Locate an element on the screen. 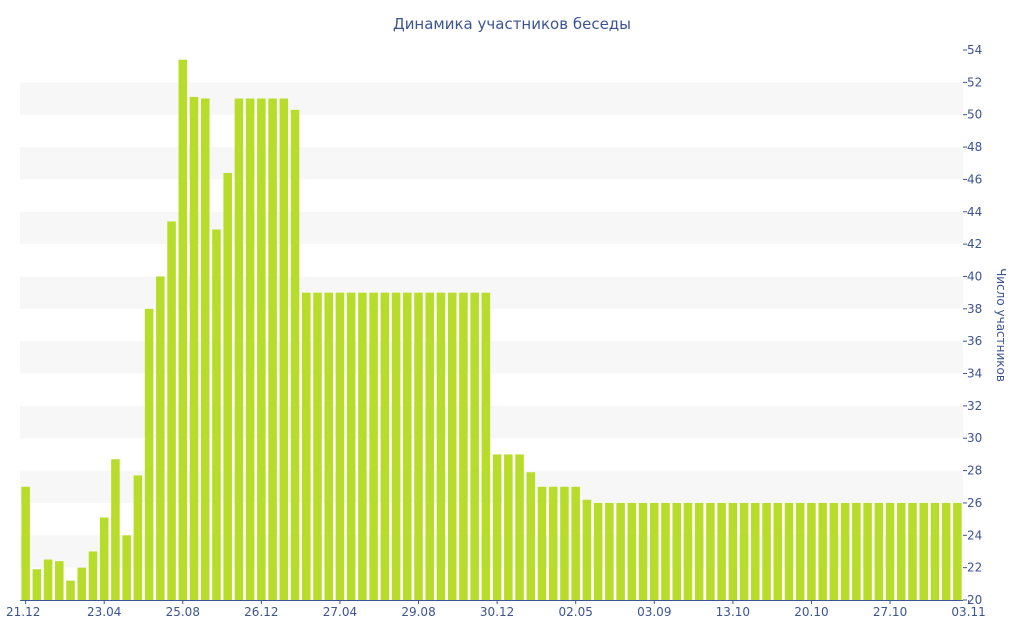 The height and width of the screenshot is (640, 1024). y-tick-label: 28 is located at coordinates (974, 471).